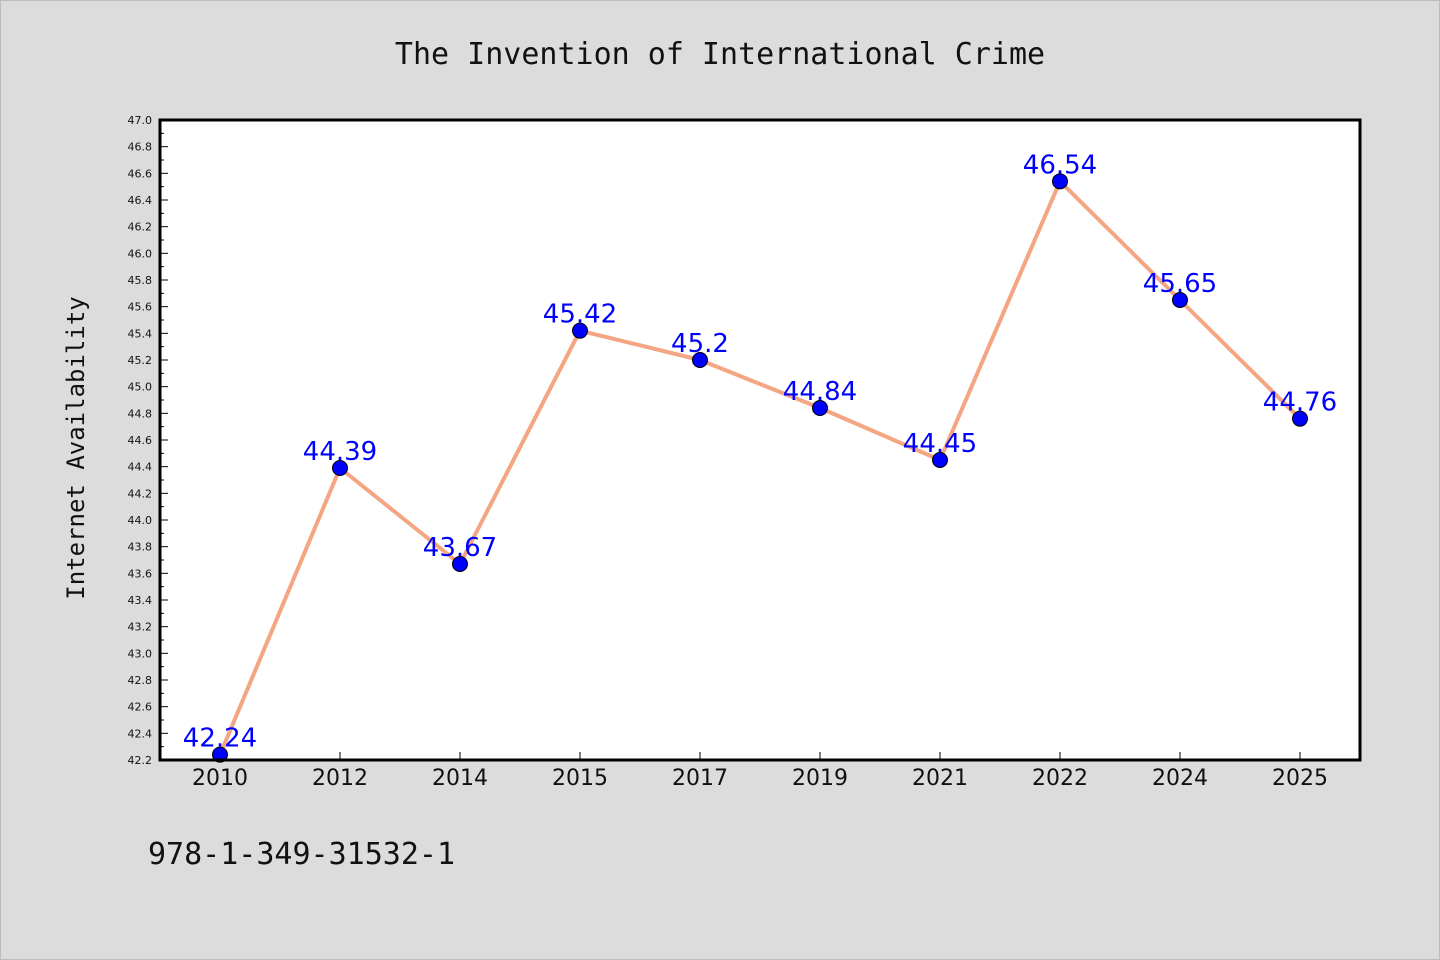 This screenshot has height=960, width=1440. What do you see at coordinates (1060, 165) in the screenshot?
I see `data-label: 46.54` at bounding box center [1060, 165].